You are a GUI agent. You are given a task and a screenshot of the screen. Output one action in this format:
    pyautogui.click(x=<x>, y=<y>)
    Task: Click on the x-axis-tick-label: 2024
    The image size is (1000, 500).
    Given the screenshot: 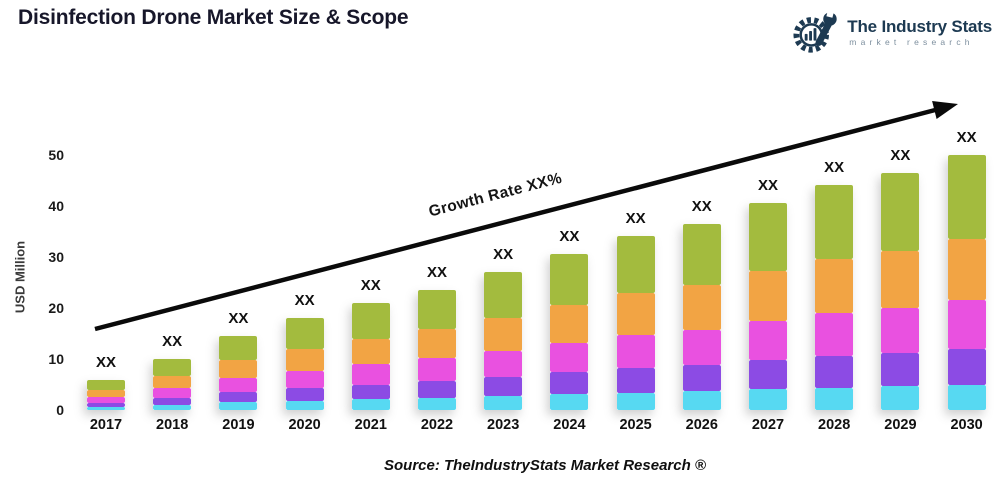 What is the action you would take?
    pyautogui.click(x=569, y=425)
    